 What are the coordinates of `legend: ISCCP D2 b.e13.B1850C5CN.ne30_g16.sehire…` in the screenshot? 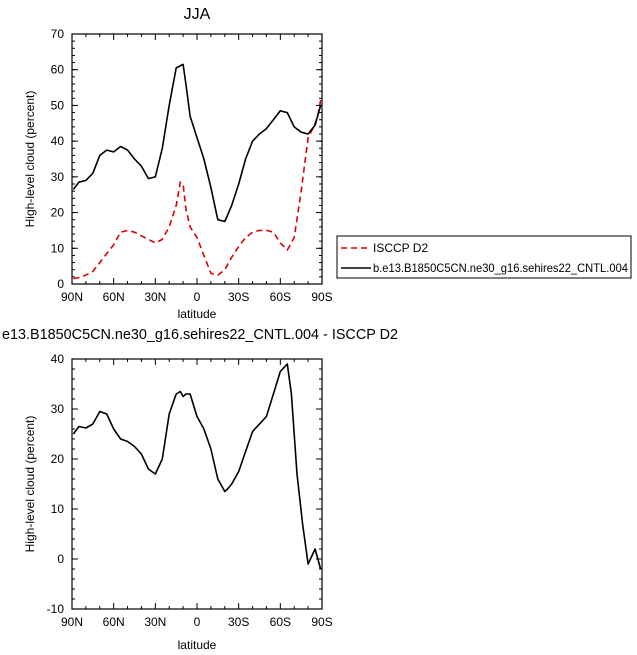 It's located at (484, 257).